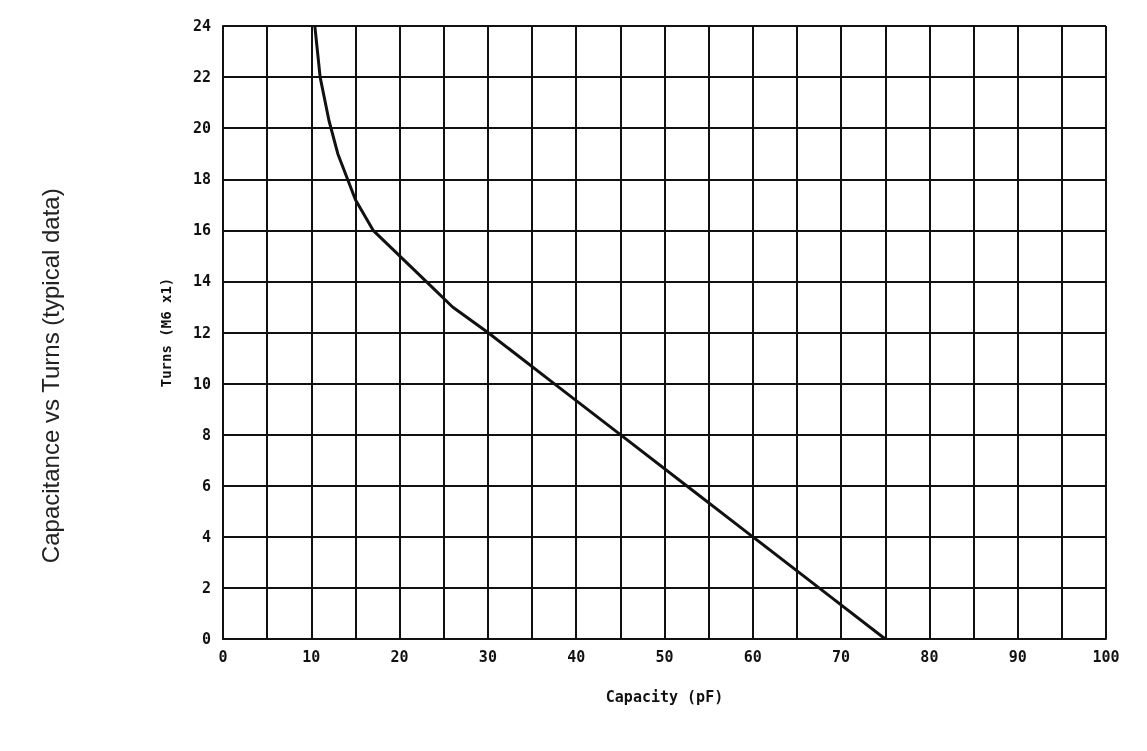  What do you see at coordinates (1106, 656) in the screenshot?
I see `x-tick-label: 100` at bounding box center [1106, 656].